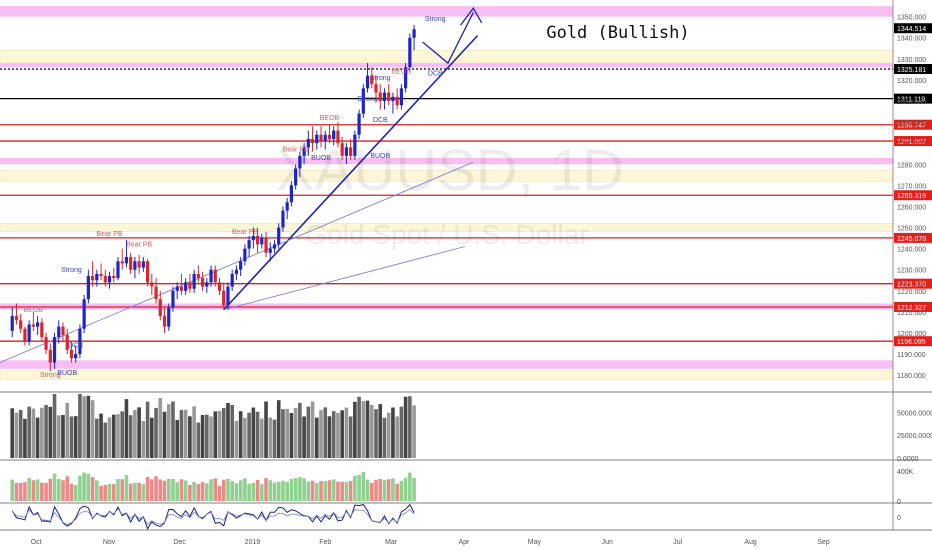  Describe the element at coordinates (435, 74) in the screenshot. I see `annotation-16: DCB` at that location.